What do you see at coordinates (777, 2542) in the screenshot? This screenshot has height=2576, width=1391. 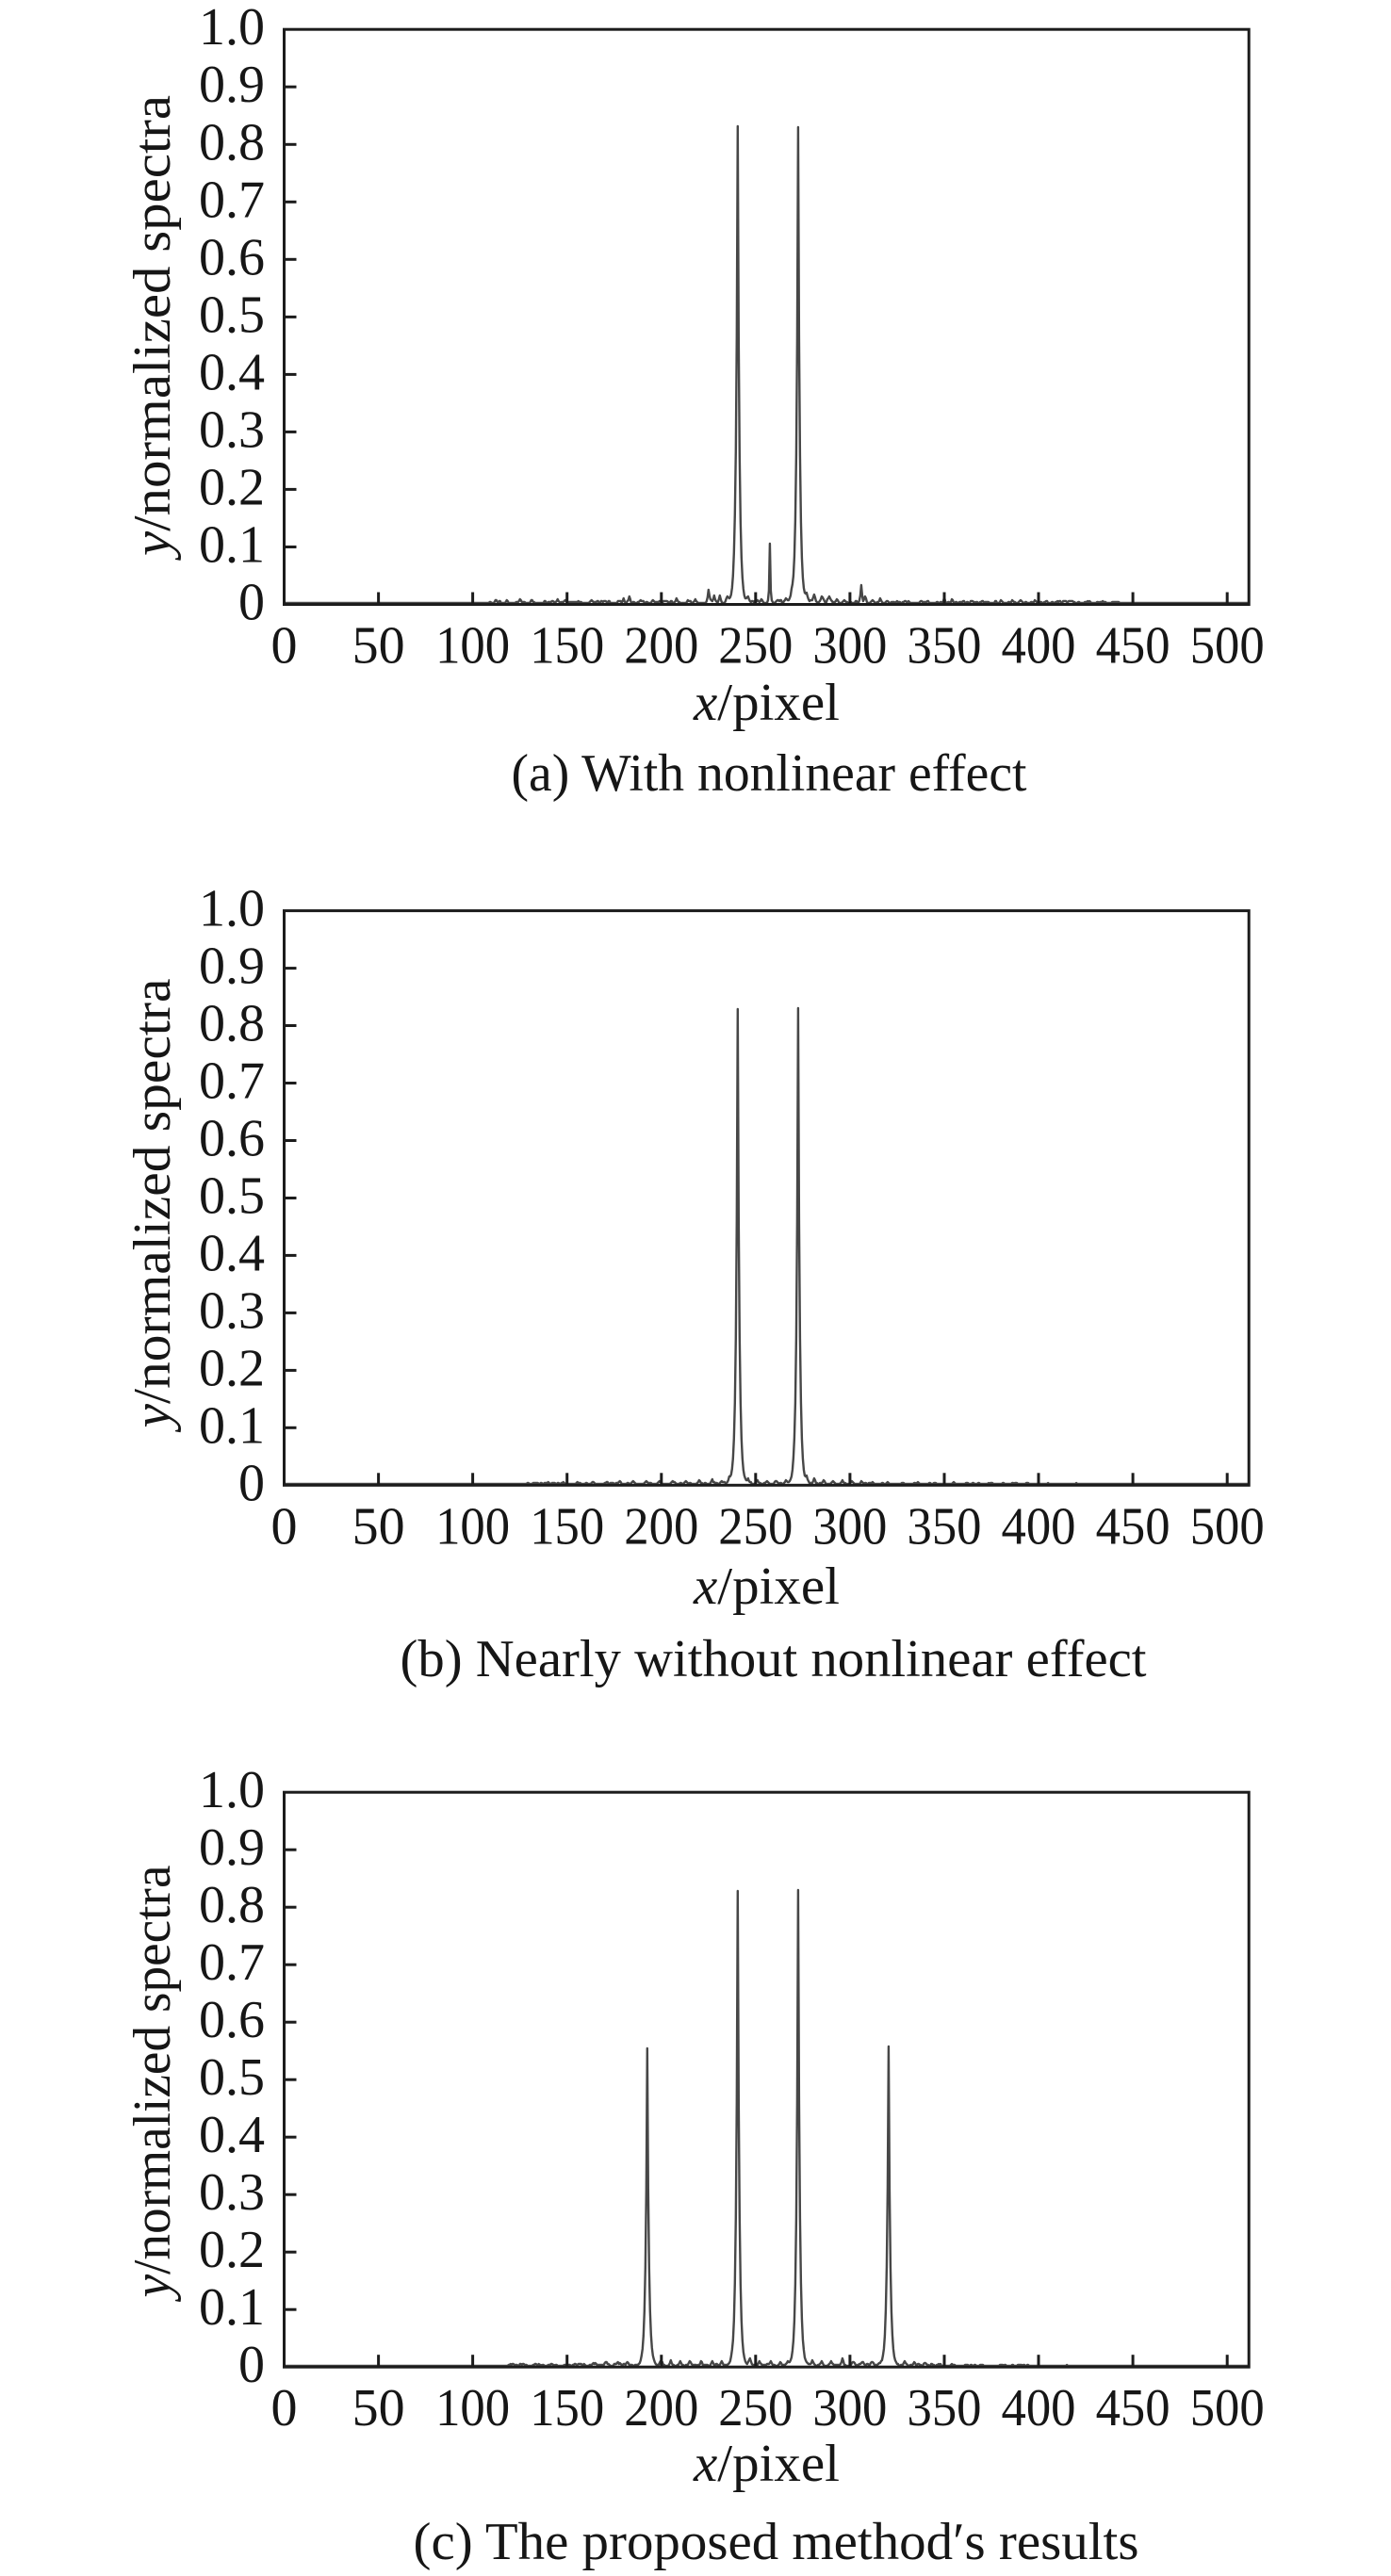 I see `svg-text:(c) The proposed method′s resu: (c) The proposed method′s results` at bounding box center [777, 2542].